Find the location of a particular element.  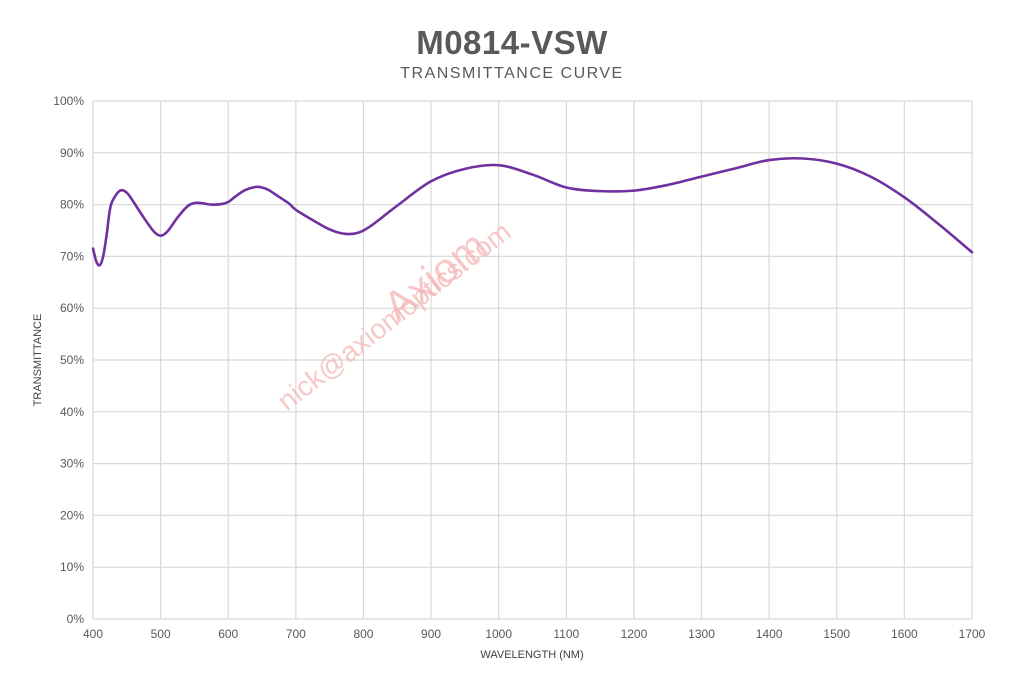

watermark: Axiom nick@axiomoptics.com is located at coordinates (394, 316).